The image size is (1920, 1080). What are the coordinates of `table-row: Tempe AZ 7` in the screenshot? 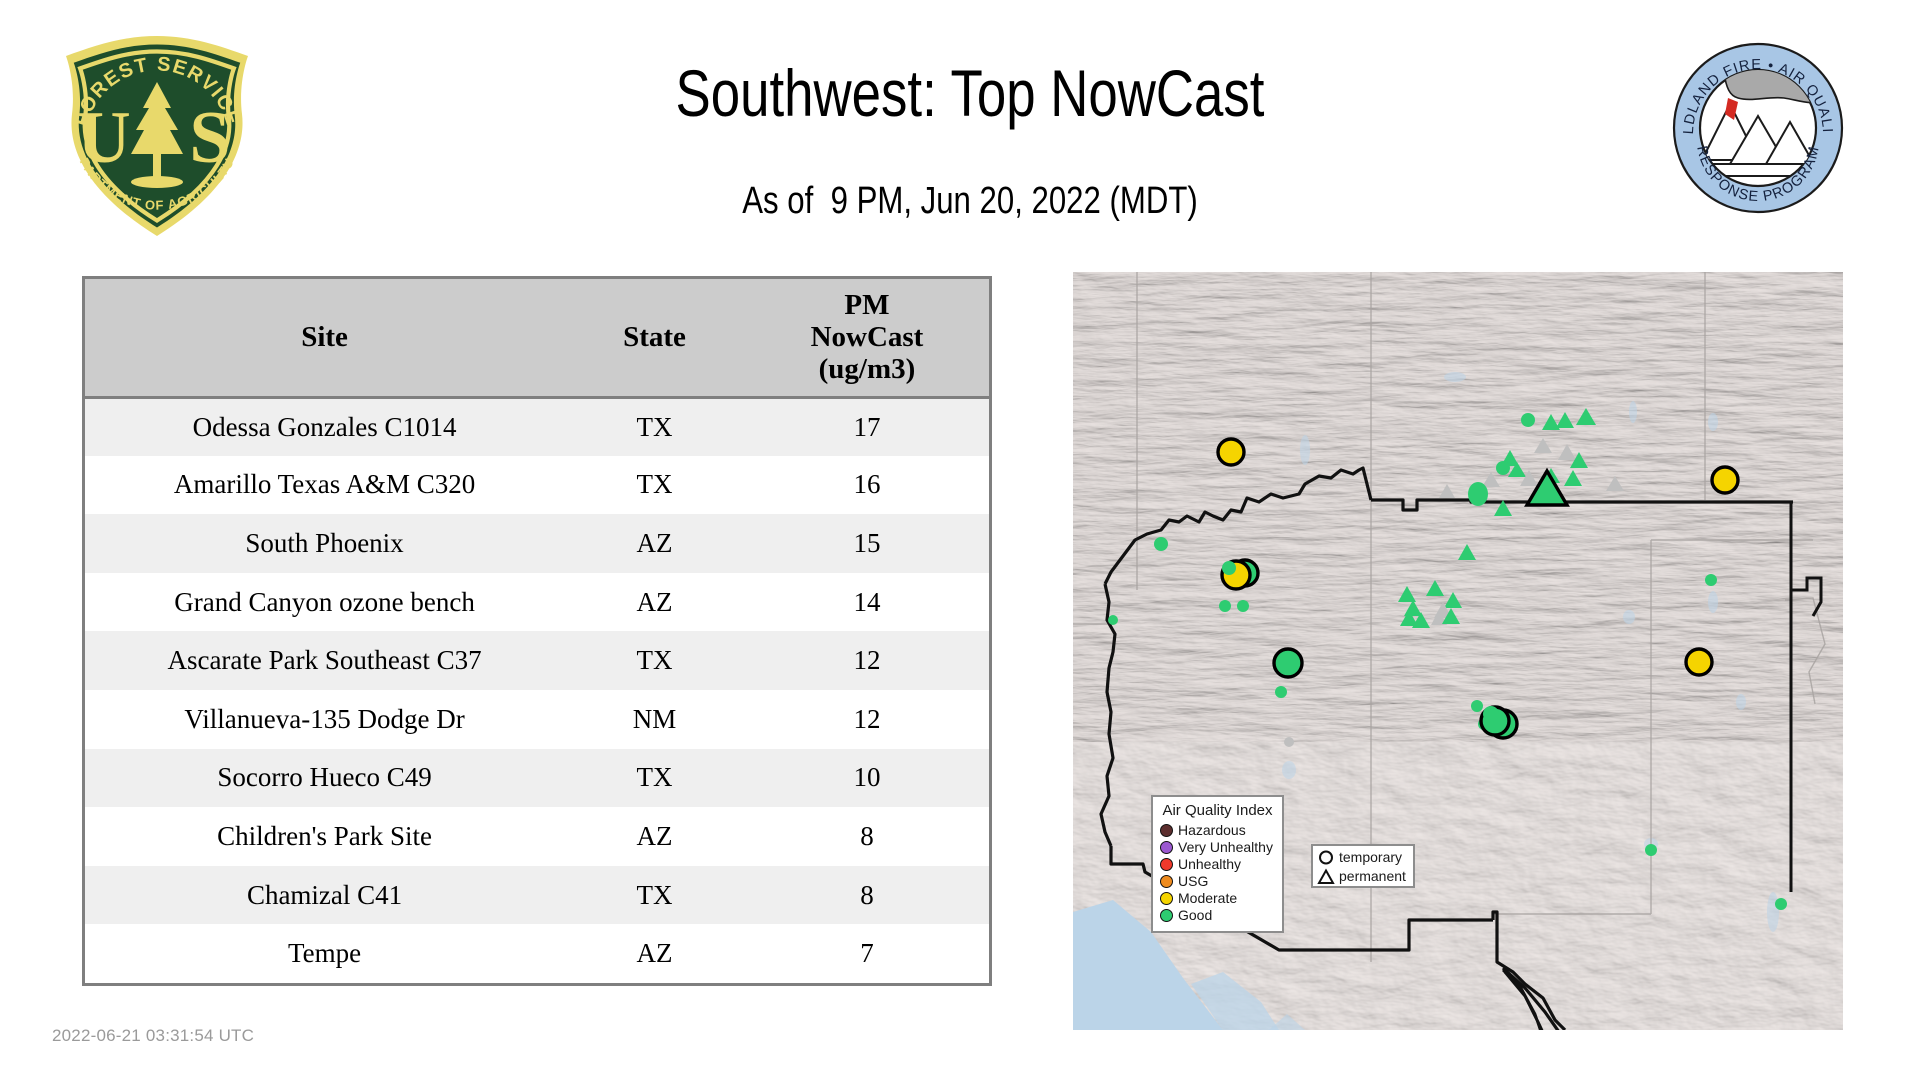 It's located at (537, 953).